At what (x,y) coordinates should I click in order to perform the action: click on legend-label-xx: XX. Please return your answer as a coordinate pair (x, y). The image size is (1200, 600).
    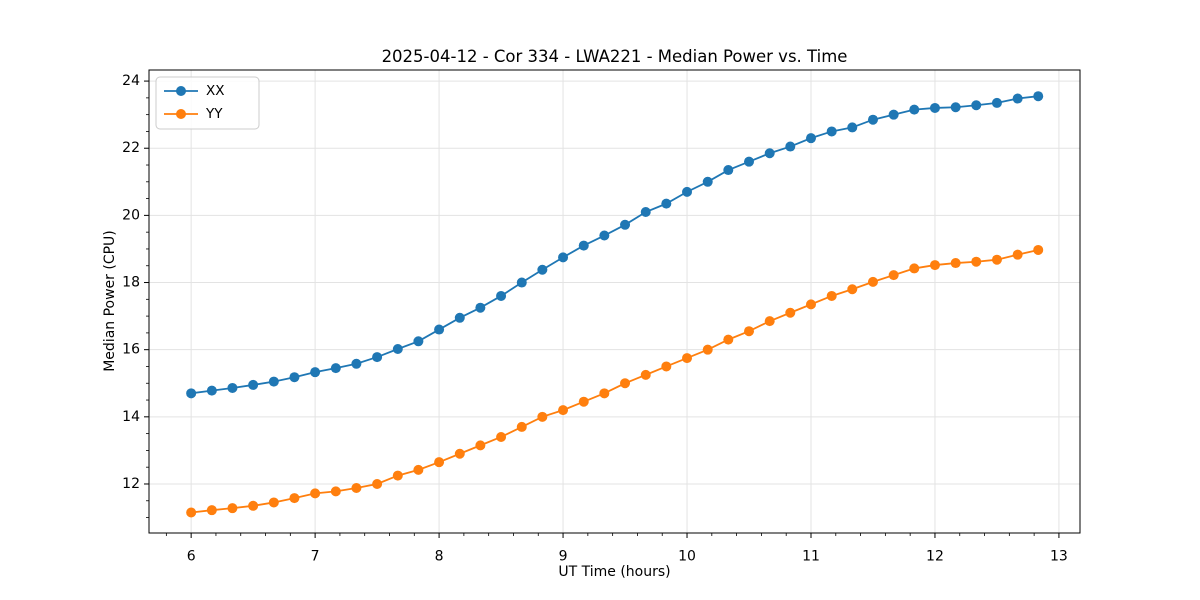
    Looking at the image, I should click on (215, 91).